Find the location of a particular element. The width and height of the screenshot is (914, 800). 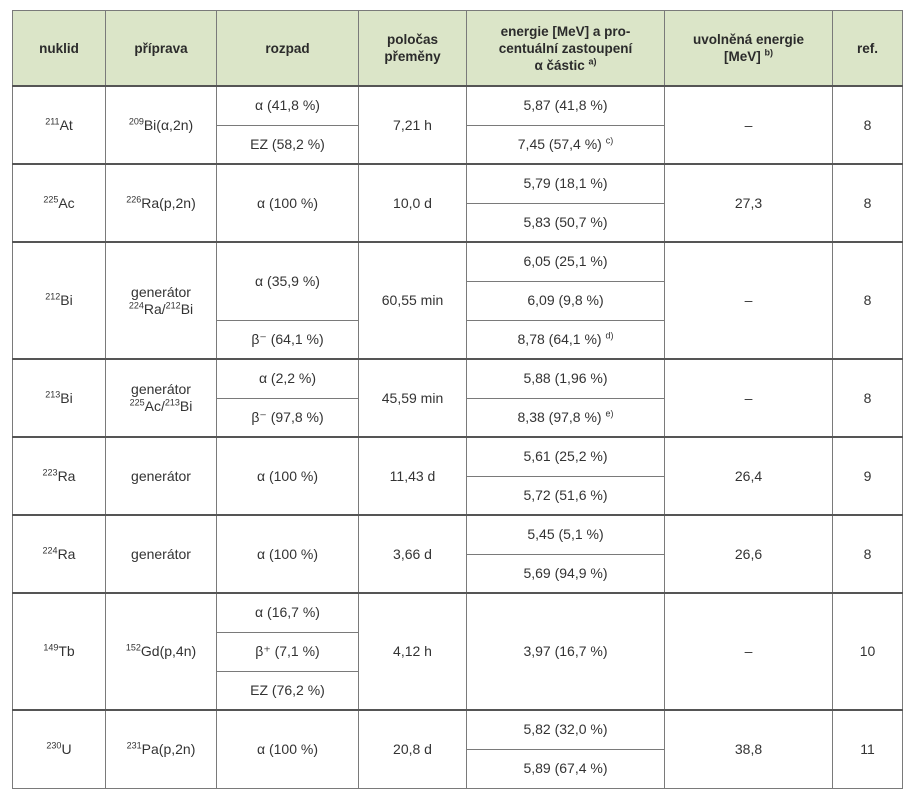

decay-cell: α (16,7 %) is located at coordinates (287, 612).